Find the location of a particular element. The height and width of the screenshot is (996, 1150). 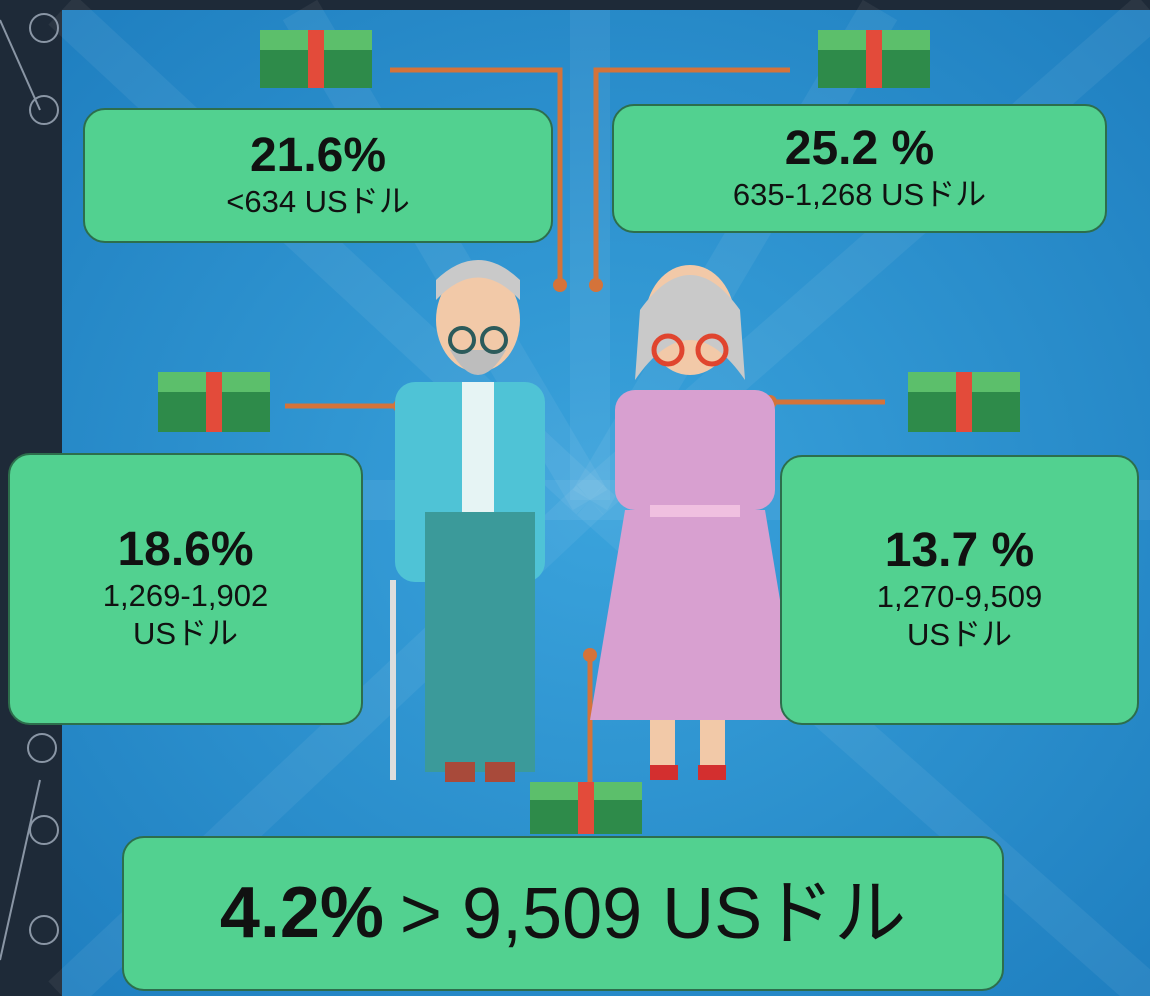

range: 1,269-1,902 USドル is located at coordinates (185, 616).